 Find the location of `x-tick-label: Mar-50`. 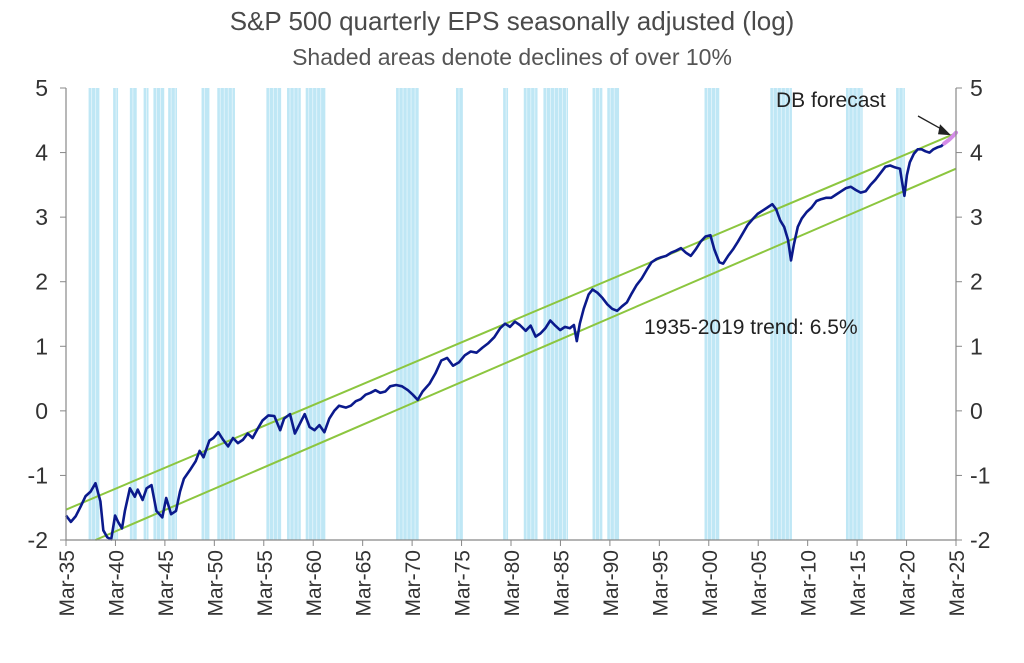

x-tick-label: Mar-50 is located at coordinates (215, 583).